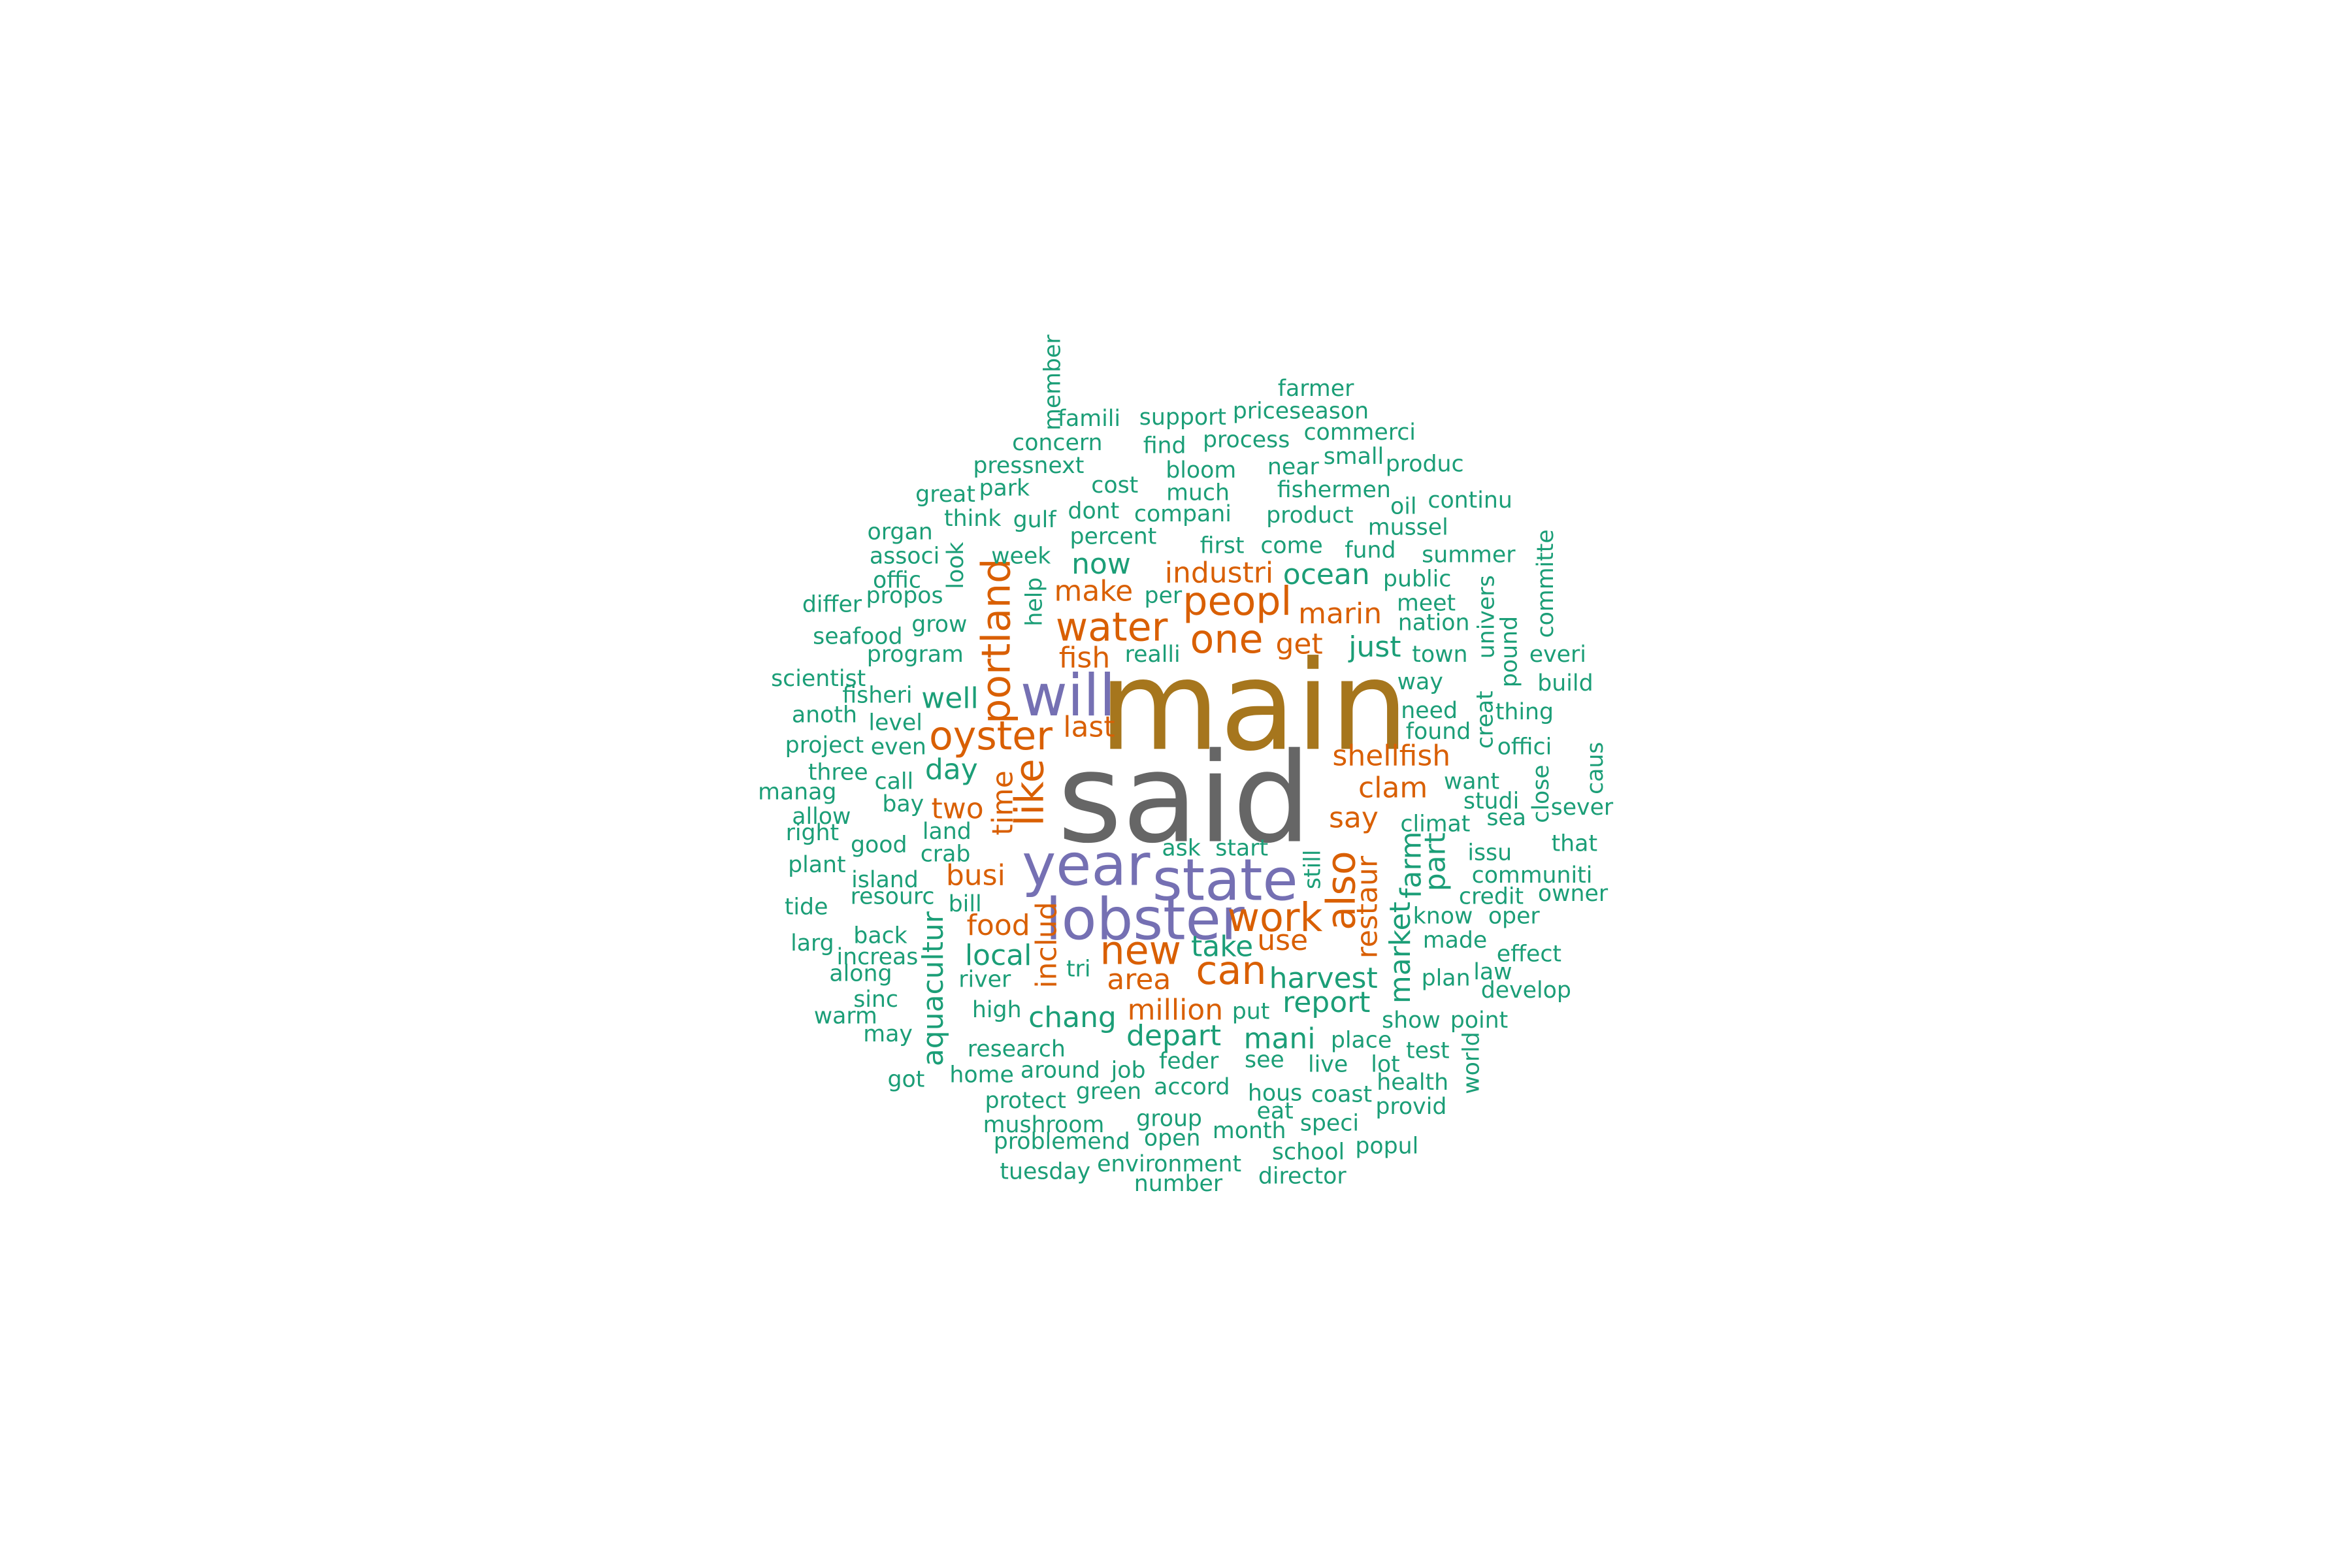 Image resolution: width=2352 pixels, height=1568 pixels. Describe the element at coordinates (965, 904) in the screenshot. I see `word-bill: bill` at that location.